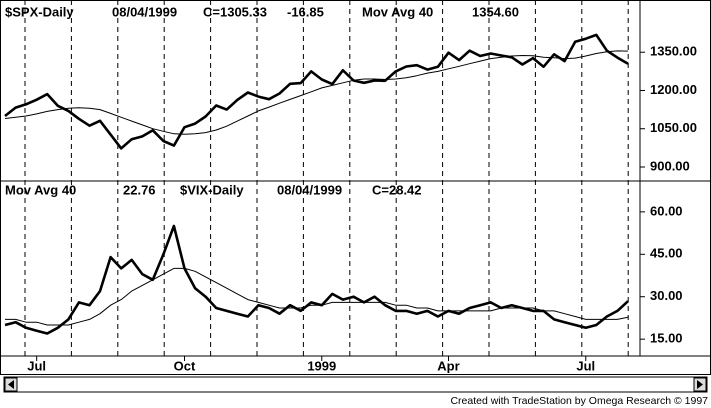 The width and height of the screenshot is (711, 408). What do you see at coordinates (39, 11) in the screenshot?
I see `series-name: $SPX-Daily` at bounding box center [39, 11].